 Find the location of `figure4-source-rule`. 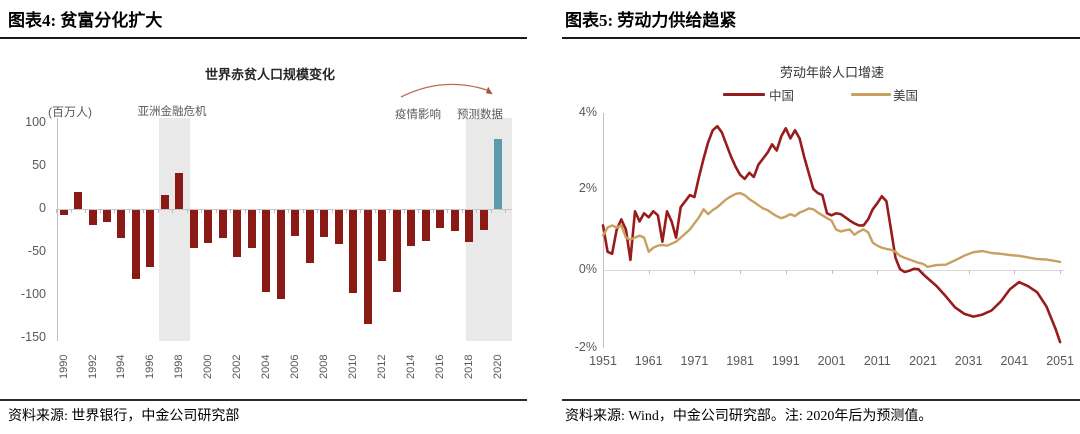

figure4-source-rule is located at coordinates (263, 400).